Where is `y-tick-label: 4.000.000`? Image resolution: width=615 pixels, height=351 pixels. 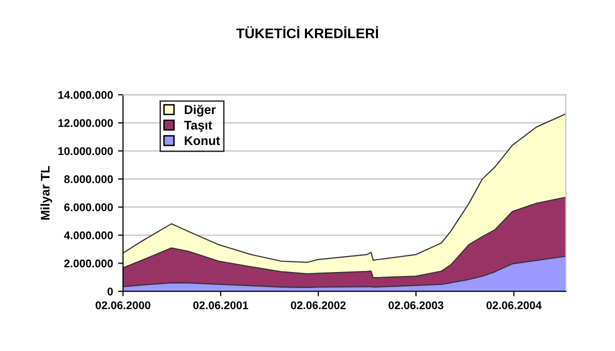
y-tick-label: 4.000.000 is located at coordinates (88, 235).